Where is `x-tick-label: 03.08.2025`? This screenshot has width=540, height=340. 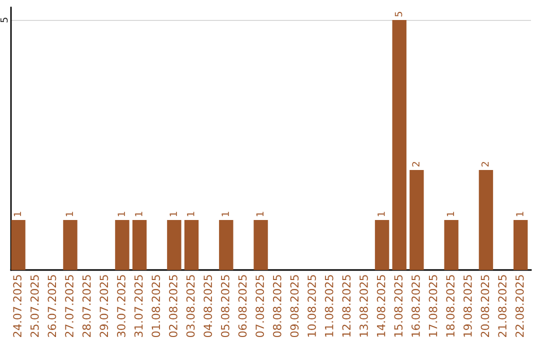 x-tick-label: 03.08.2025 is located at coordinates (190, 306).